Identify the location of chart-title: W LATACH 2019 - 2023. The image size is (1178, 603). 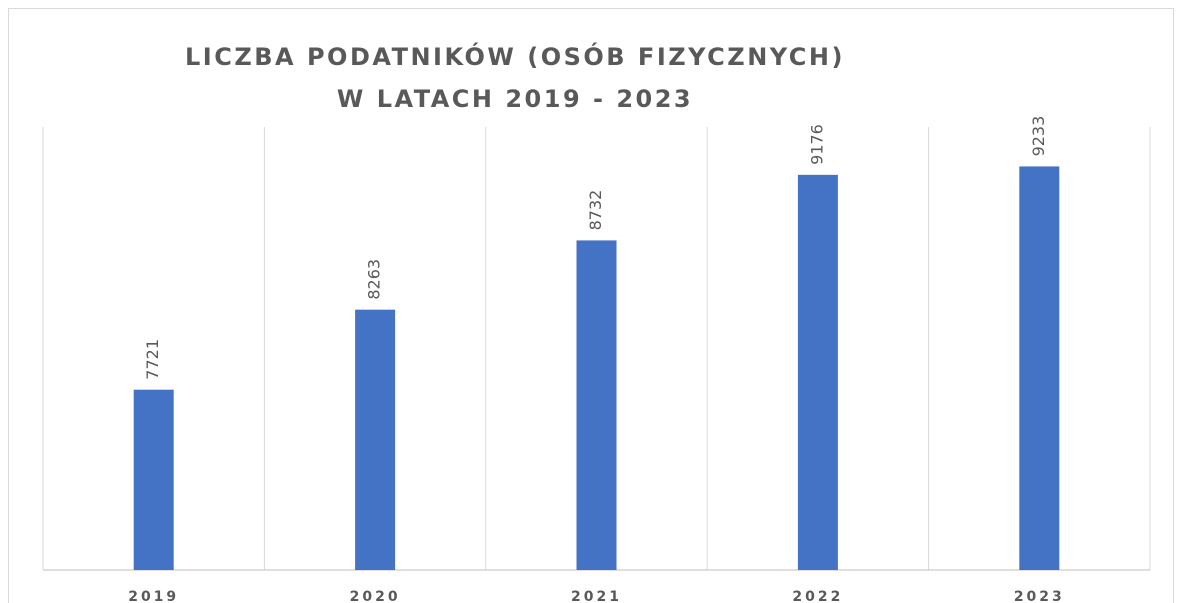
(515, 99).